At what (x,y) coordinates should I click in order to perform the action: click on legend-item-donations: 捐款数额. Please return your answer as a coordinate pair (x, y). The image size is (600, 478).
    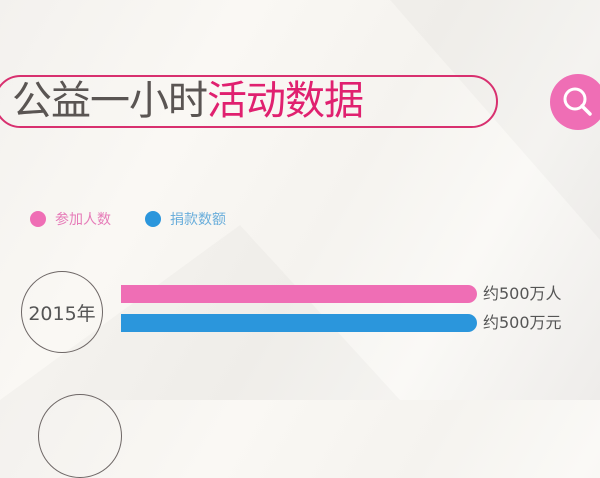
    Looking at the image, I should click on (185, 219).